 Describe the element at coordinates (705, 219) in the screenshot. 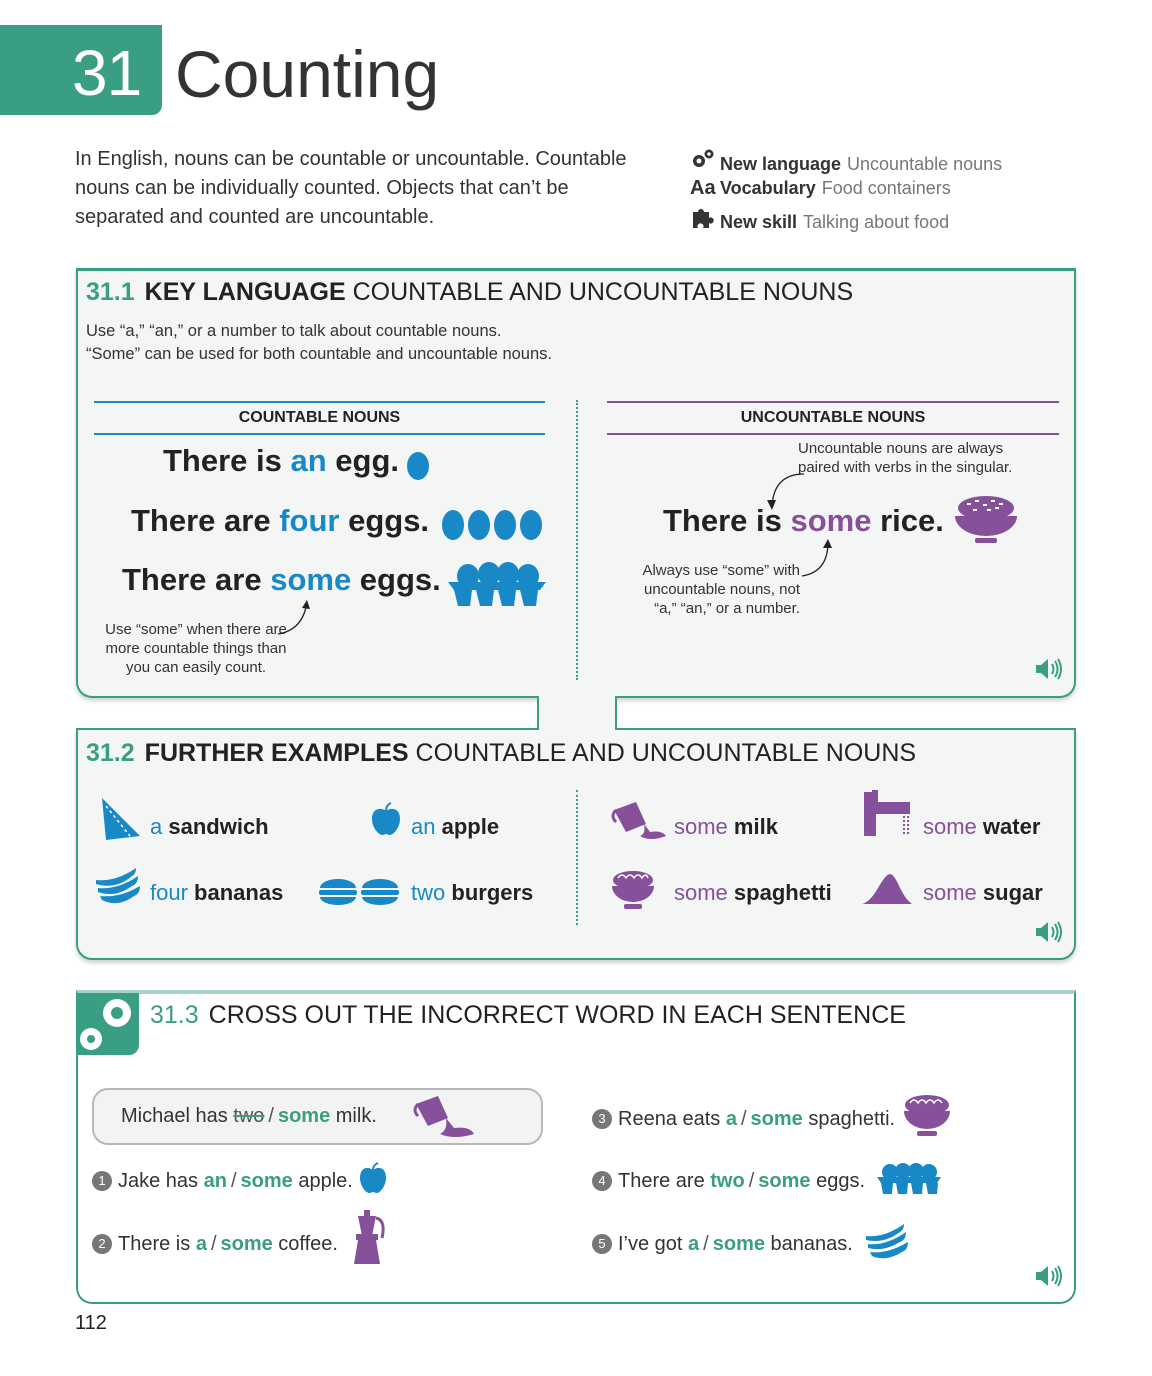

I see `puzzle-icon` at that location.